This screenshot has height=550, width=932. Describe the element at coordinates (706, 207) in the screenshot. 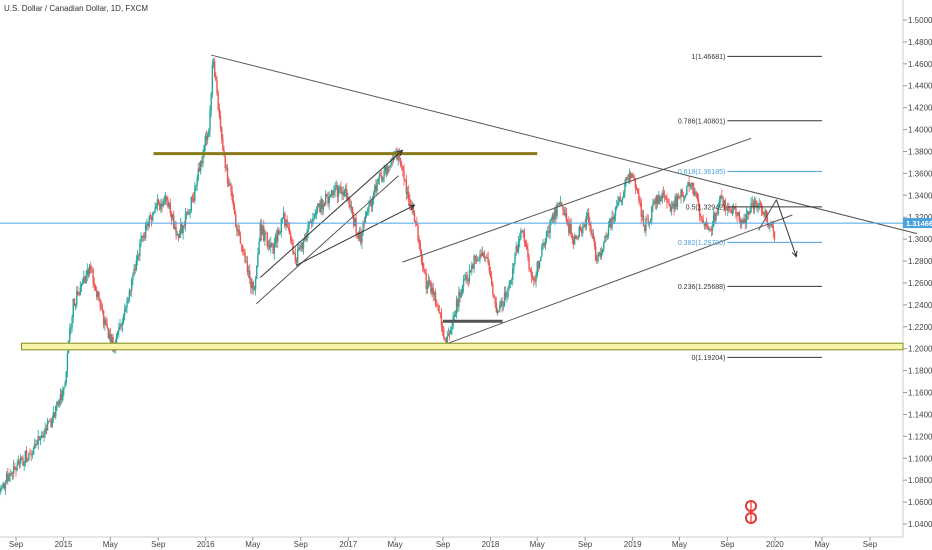

I see `fib-level-label: 0.5(1.32942)` at that location.